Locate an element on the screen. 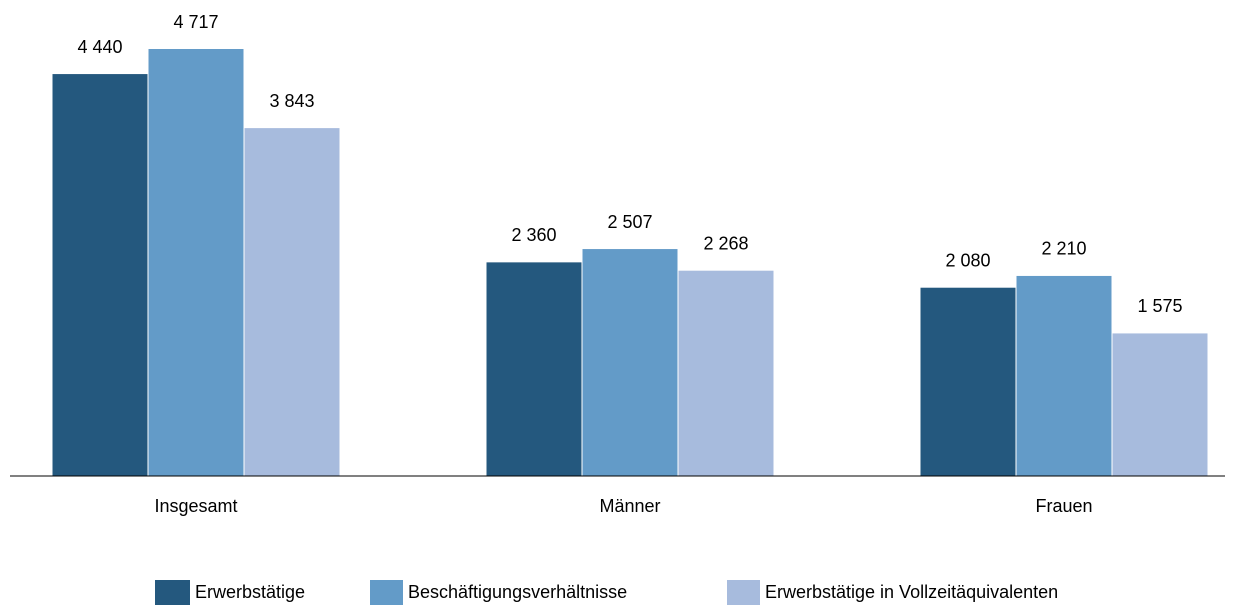 The height and width of the screenshot is (607, 1234). value-label: 2 210 is located at coordinates (1063, 249).